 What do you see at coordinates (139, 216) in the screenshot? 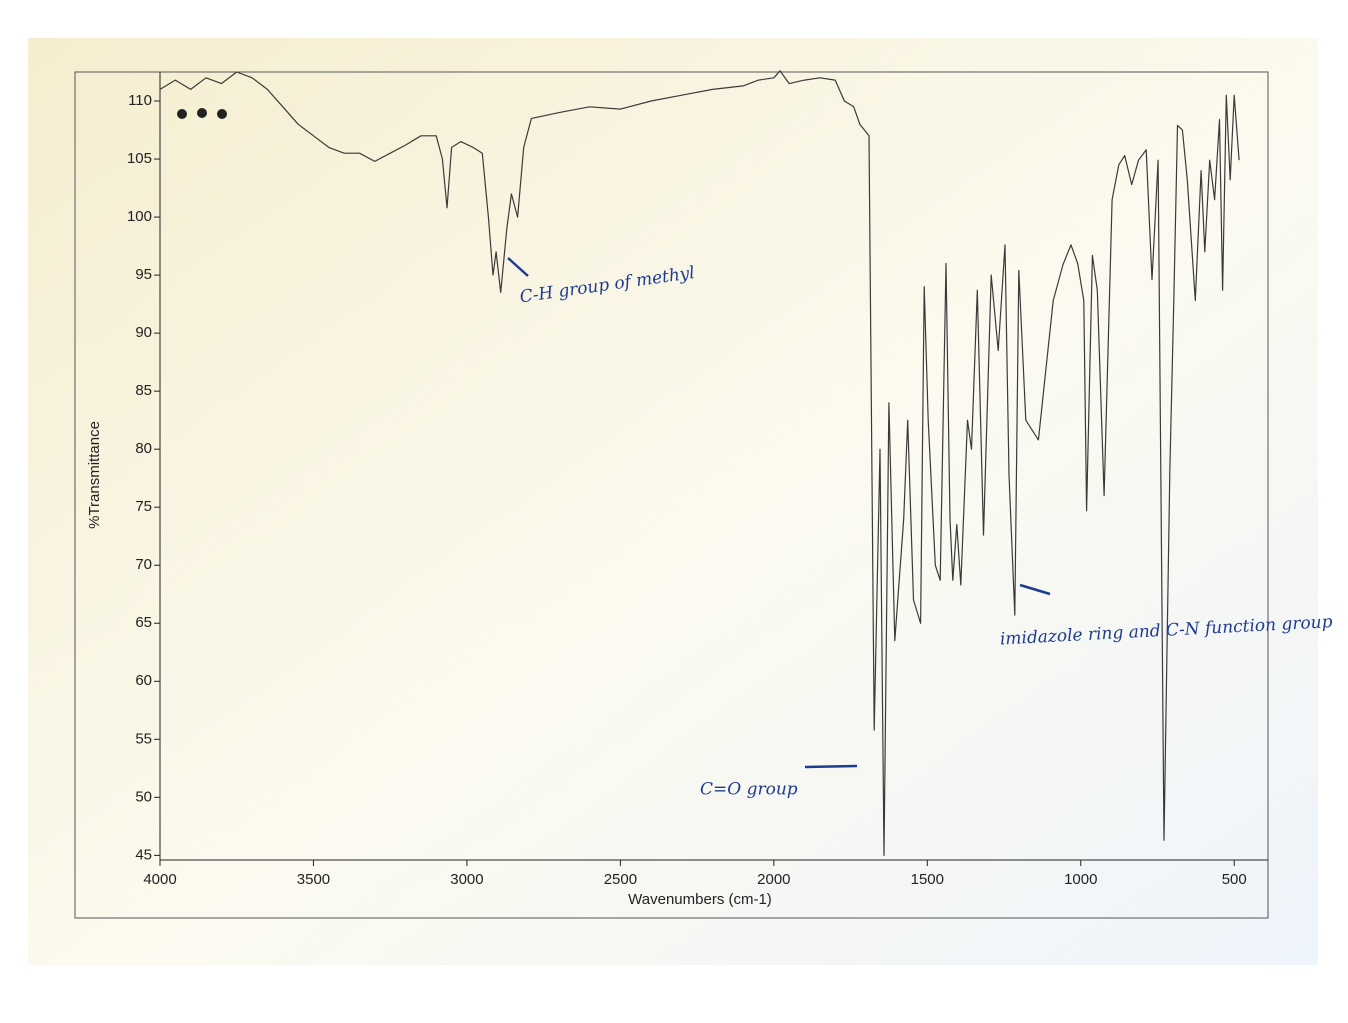
I see `y-tick-label: 100` at bounding box center [139, 216].